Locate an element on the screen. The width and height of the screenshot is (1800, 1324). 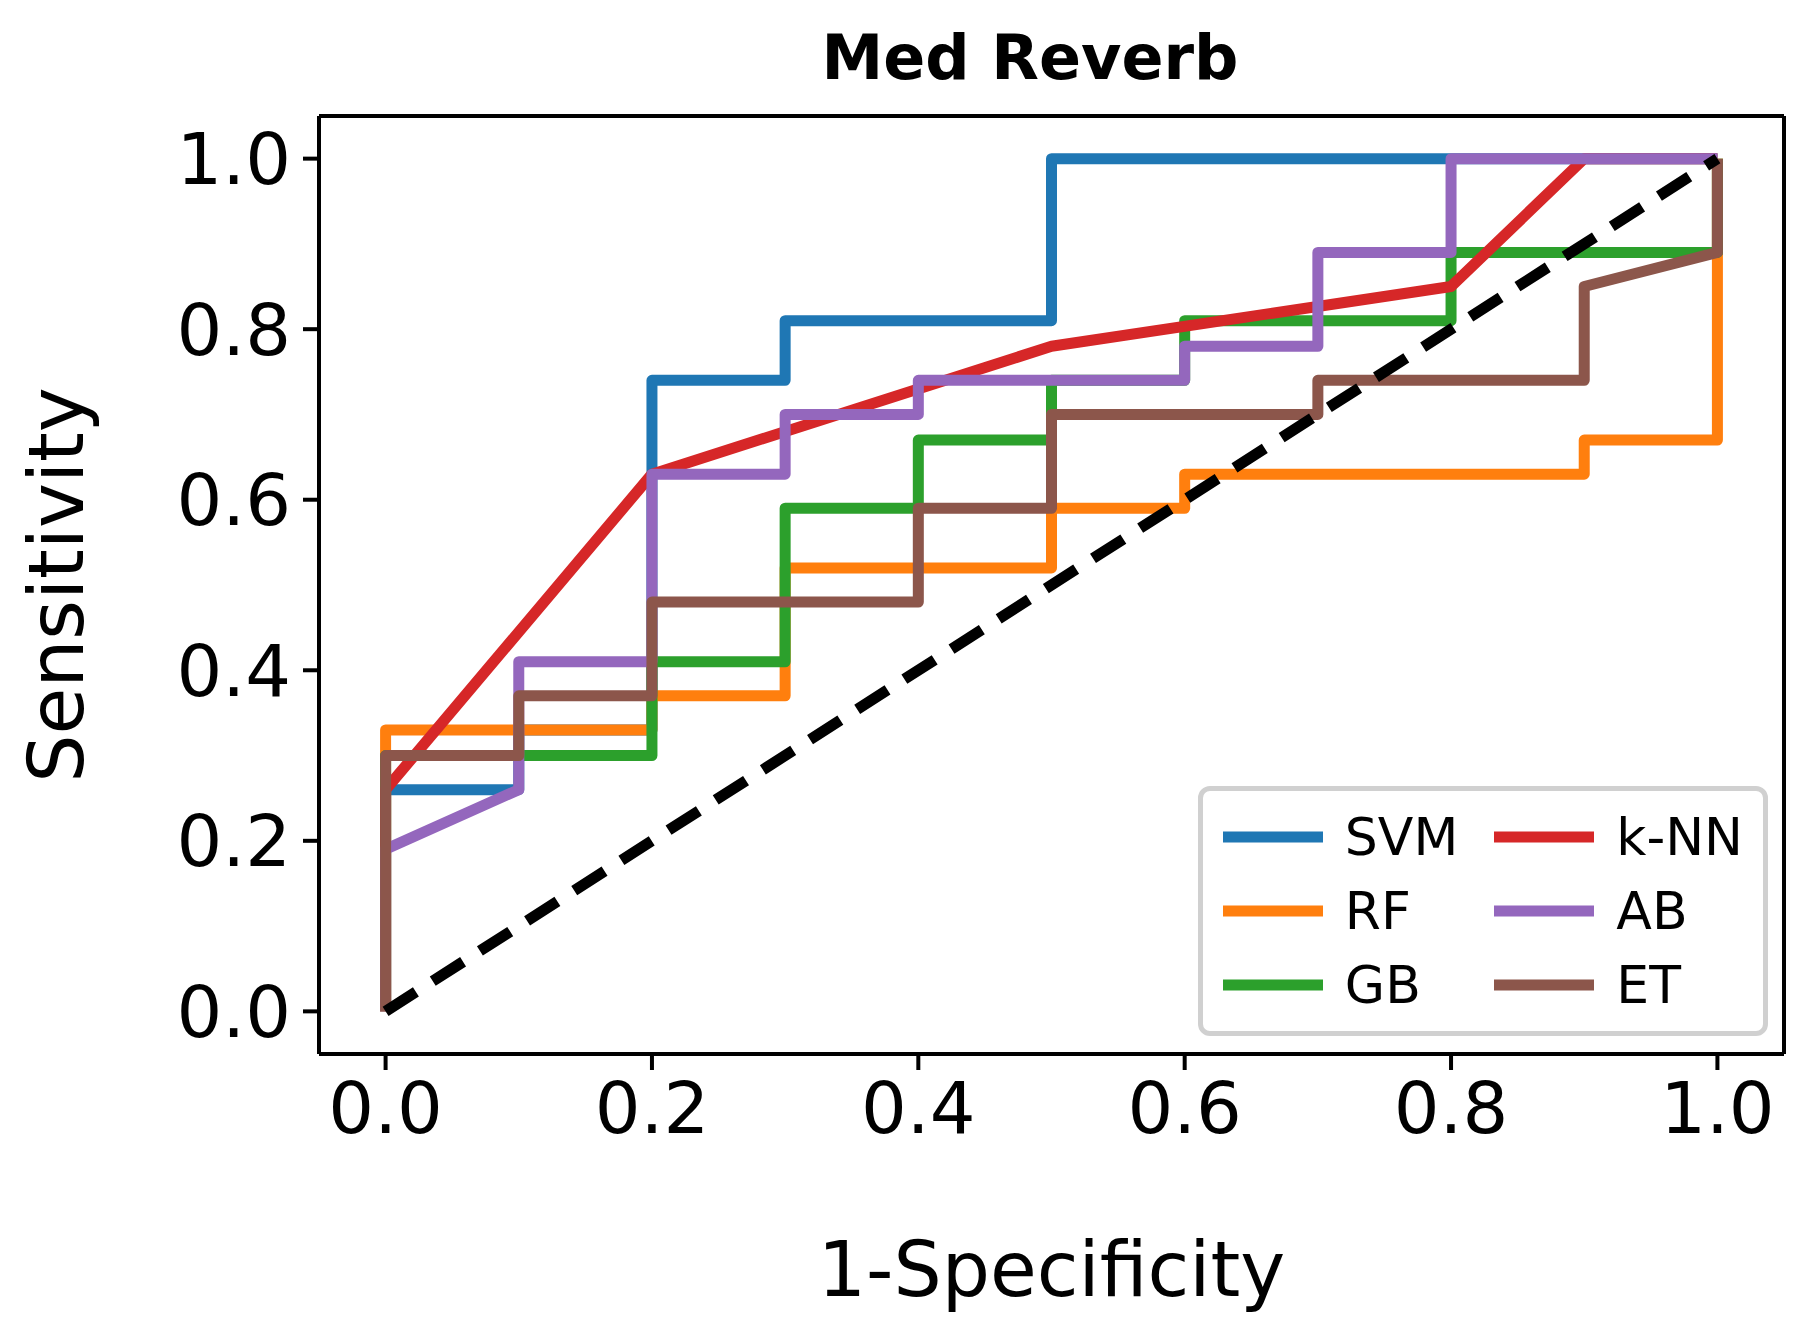
x-tick-label: 0.6 is located at coordinates (1184, 1108).